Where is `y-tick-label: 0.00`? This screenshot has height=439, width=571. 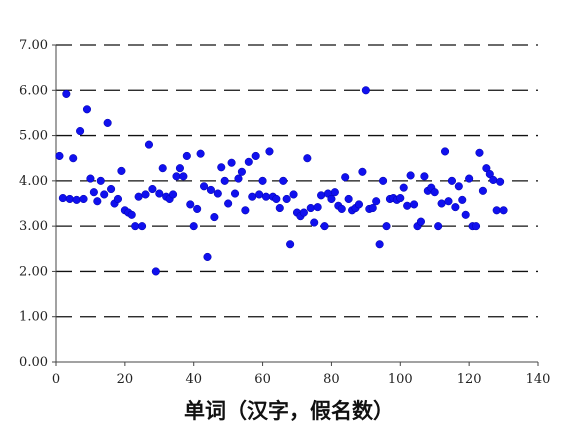 y-tick-label: 0.00 is located at coordinates (33, 362).